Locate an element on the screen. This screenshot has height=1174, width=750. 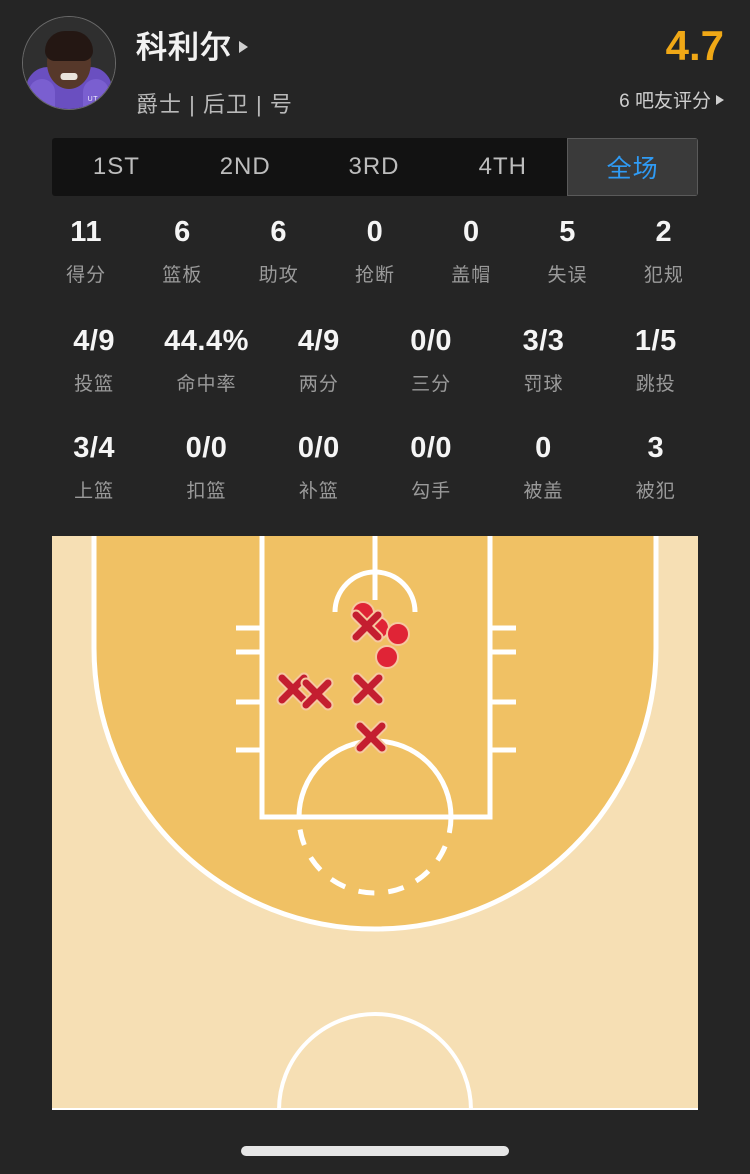
player-name-row: 科利尔 is located at coordinates (214, 44).